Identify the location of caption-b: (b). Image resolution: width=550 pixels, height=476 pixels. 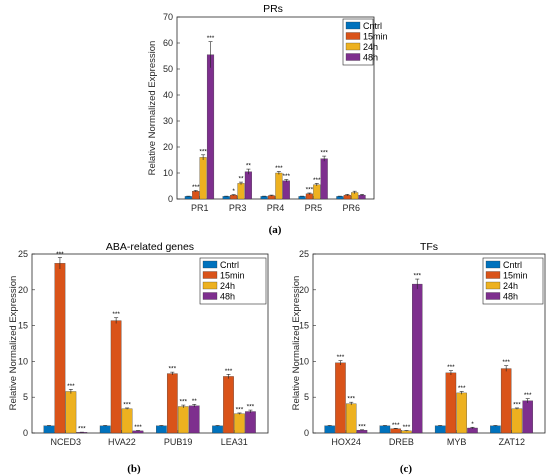
(134, 469).